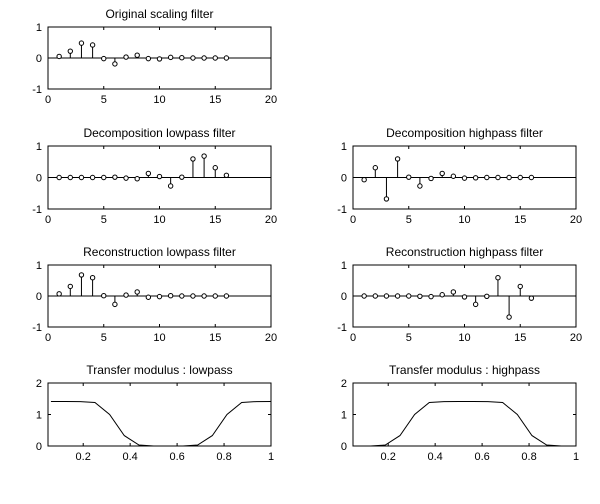 The height and width of the screenshot is (504, 600). What do you see at coordinates (161, 423) in the screenshot?
I see `transfer-lowpass-curve` at bounding box center [161, 423].